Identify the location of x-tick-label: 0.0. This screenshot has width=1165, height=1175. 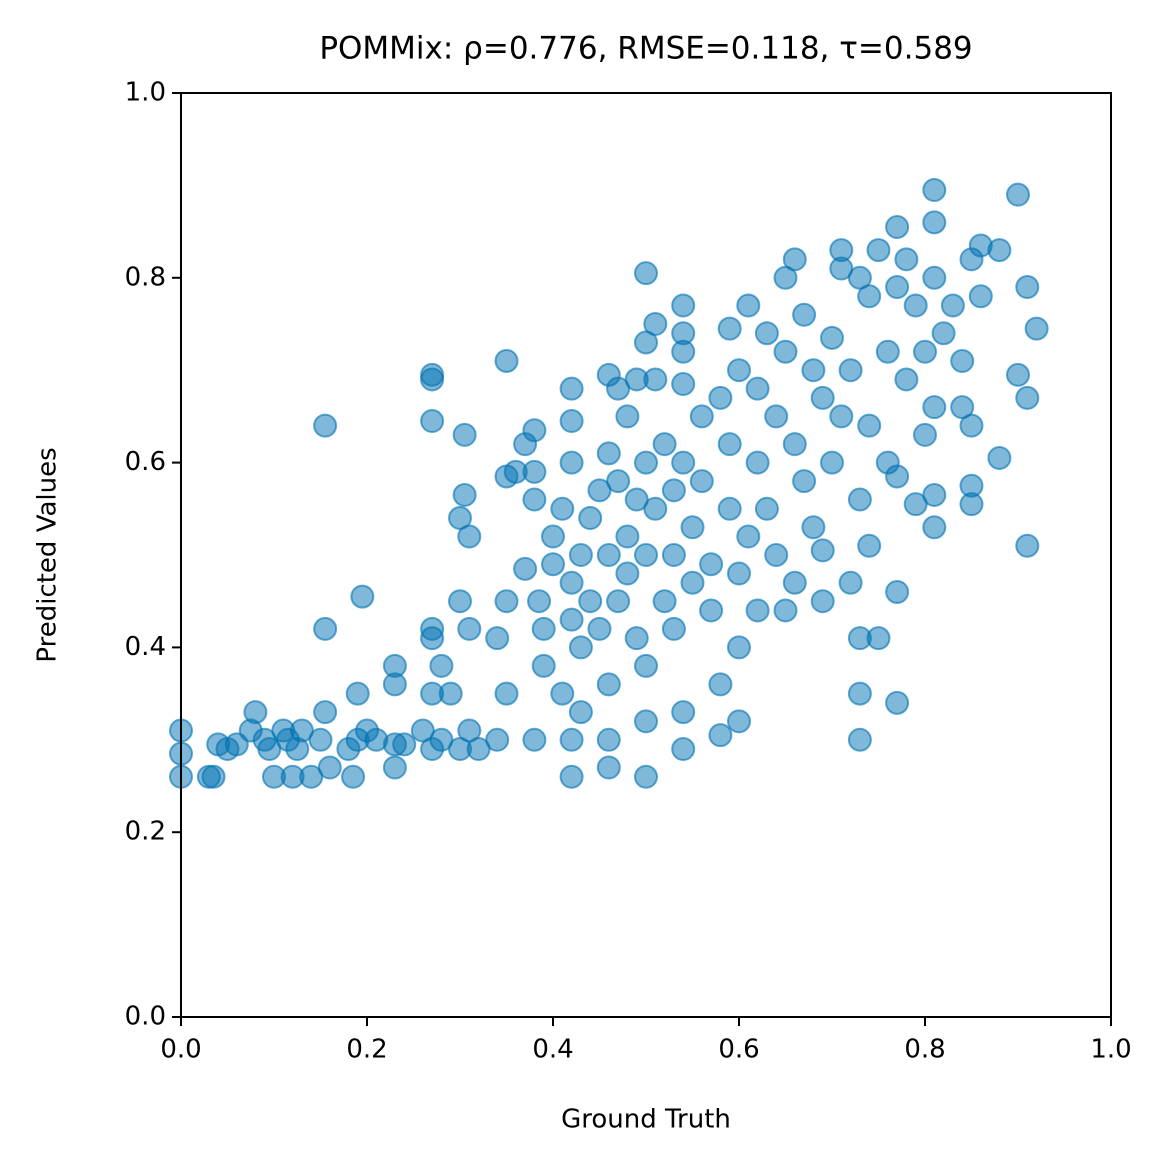
(180, 1050).